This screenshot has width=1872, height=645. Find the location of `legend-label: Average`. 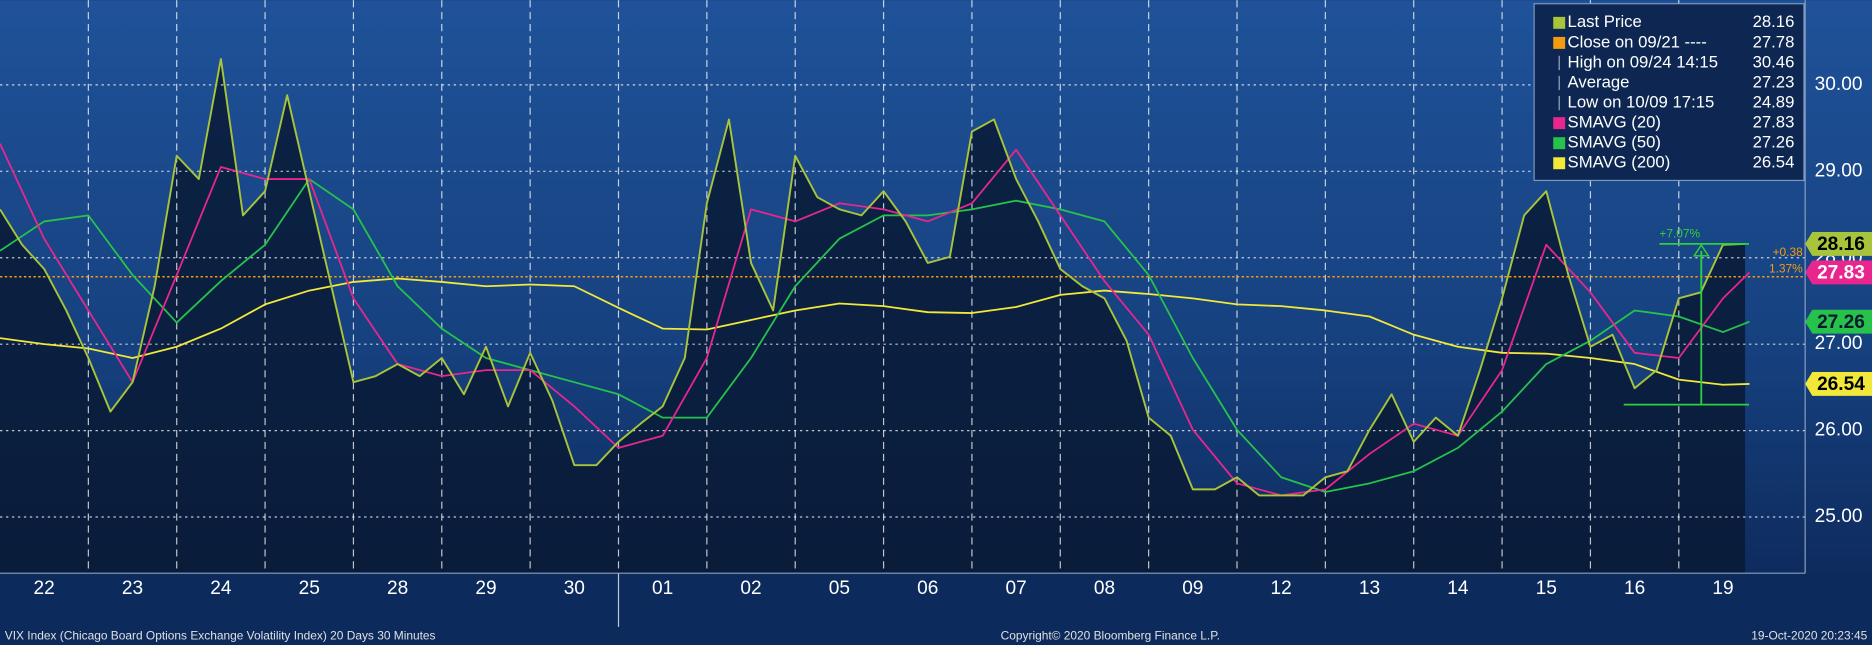

legend-label: Average is located at coordinates (1599, 81).